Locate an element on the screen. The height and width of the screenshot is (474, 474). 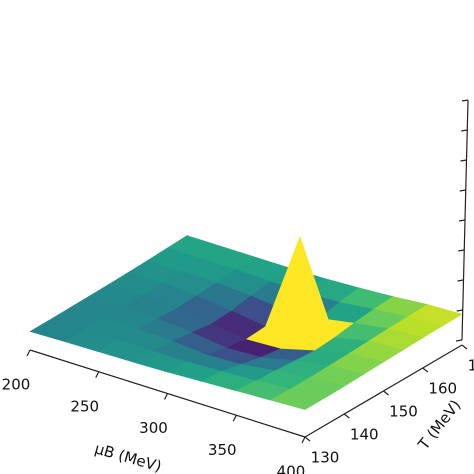
x-tick-label: 400 is located at coordinates (291, 468).